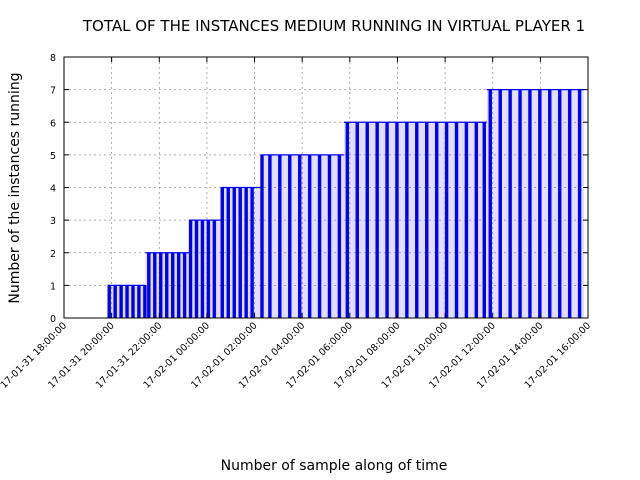 This screenshot has width=640, height=480. Describe the element at coordinates (53, 254) in the screenshot. I see `y-tick-label: 2` at that location.